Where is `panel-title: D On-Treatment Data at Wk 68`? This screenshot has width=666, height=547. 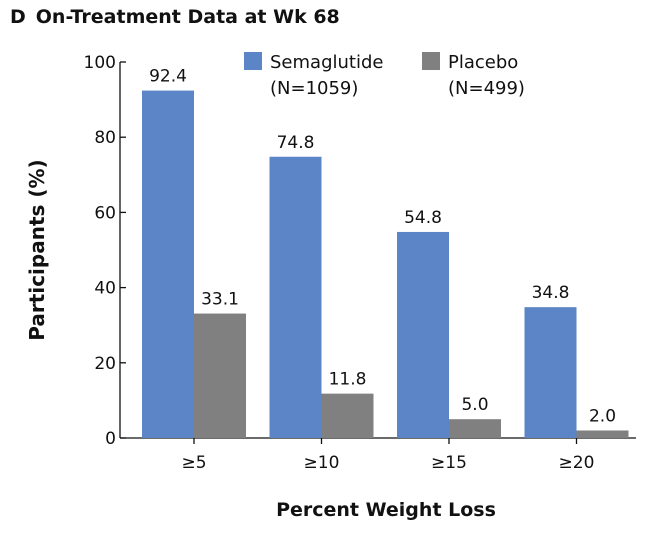 panel-title: D On-Treatment Data at Wk 68 is located at coordinates (175, 17).